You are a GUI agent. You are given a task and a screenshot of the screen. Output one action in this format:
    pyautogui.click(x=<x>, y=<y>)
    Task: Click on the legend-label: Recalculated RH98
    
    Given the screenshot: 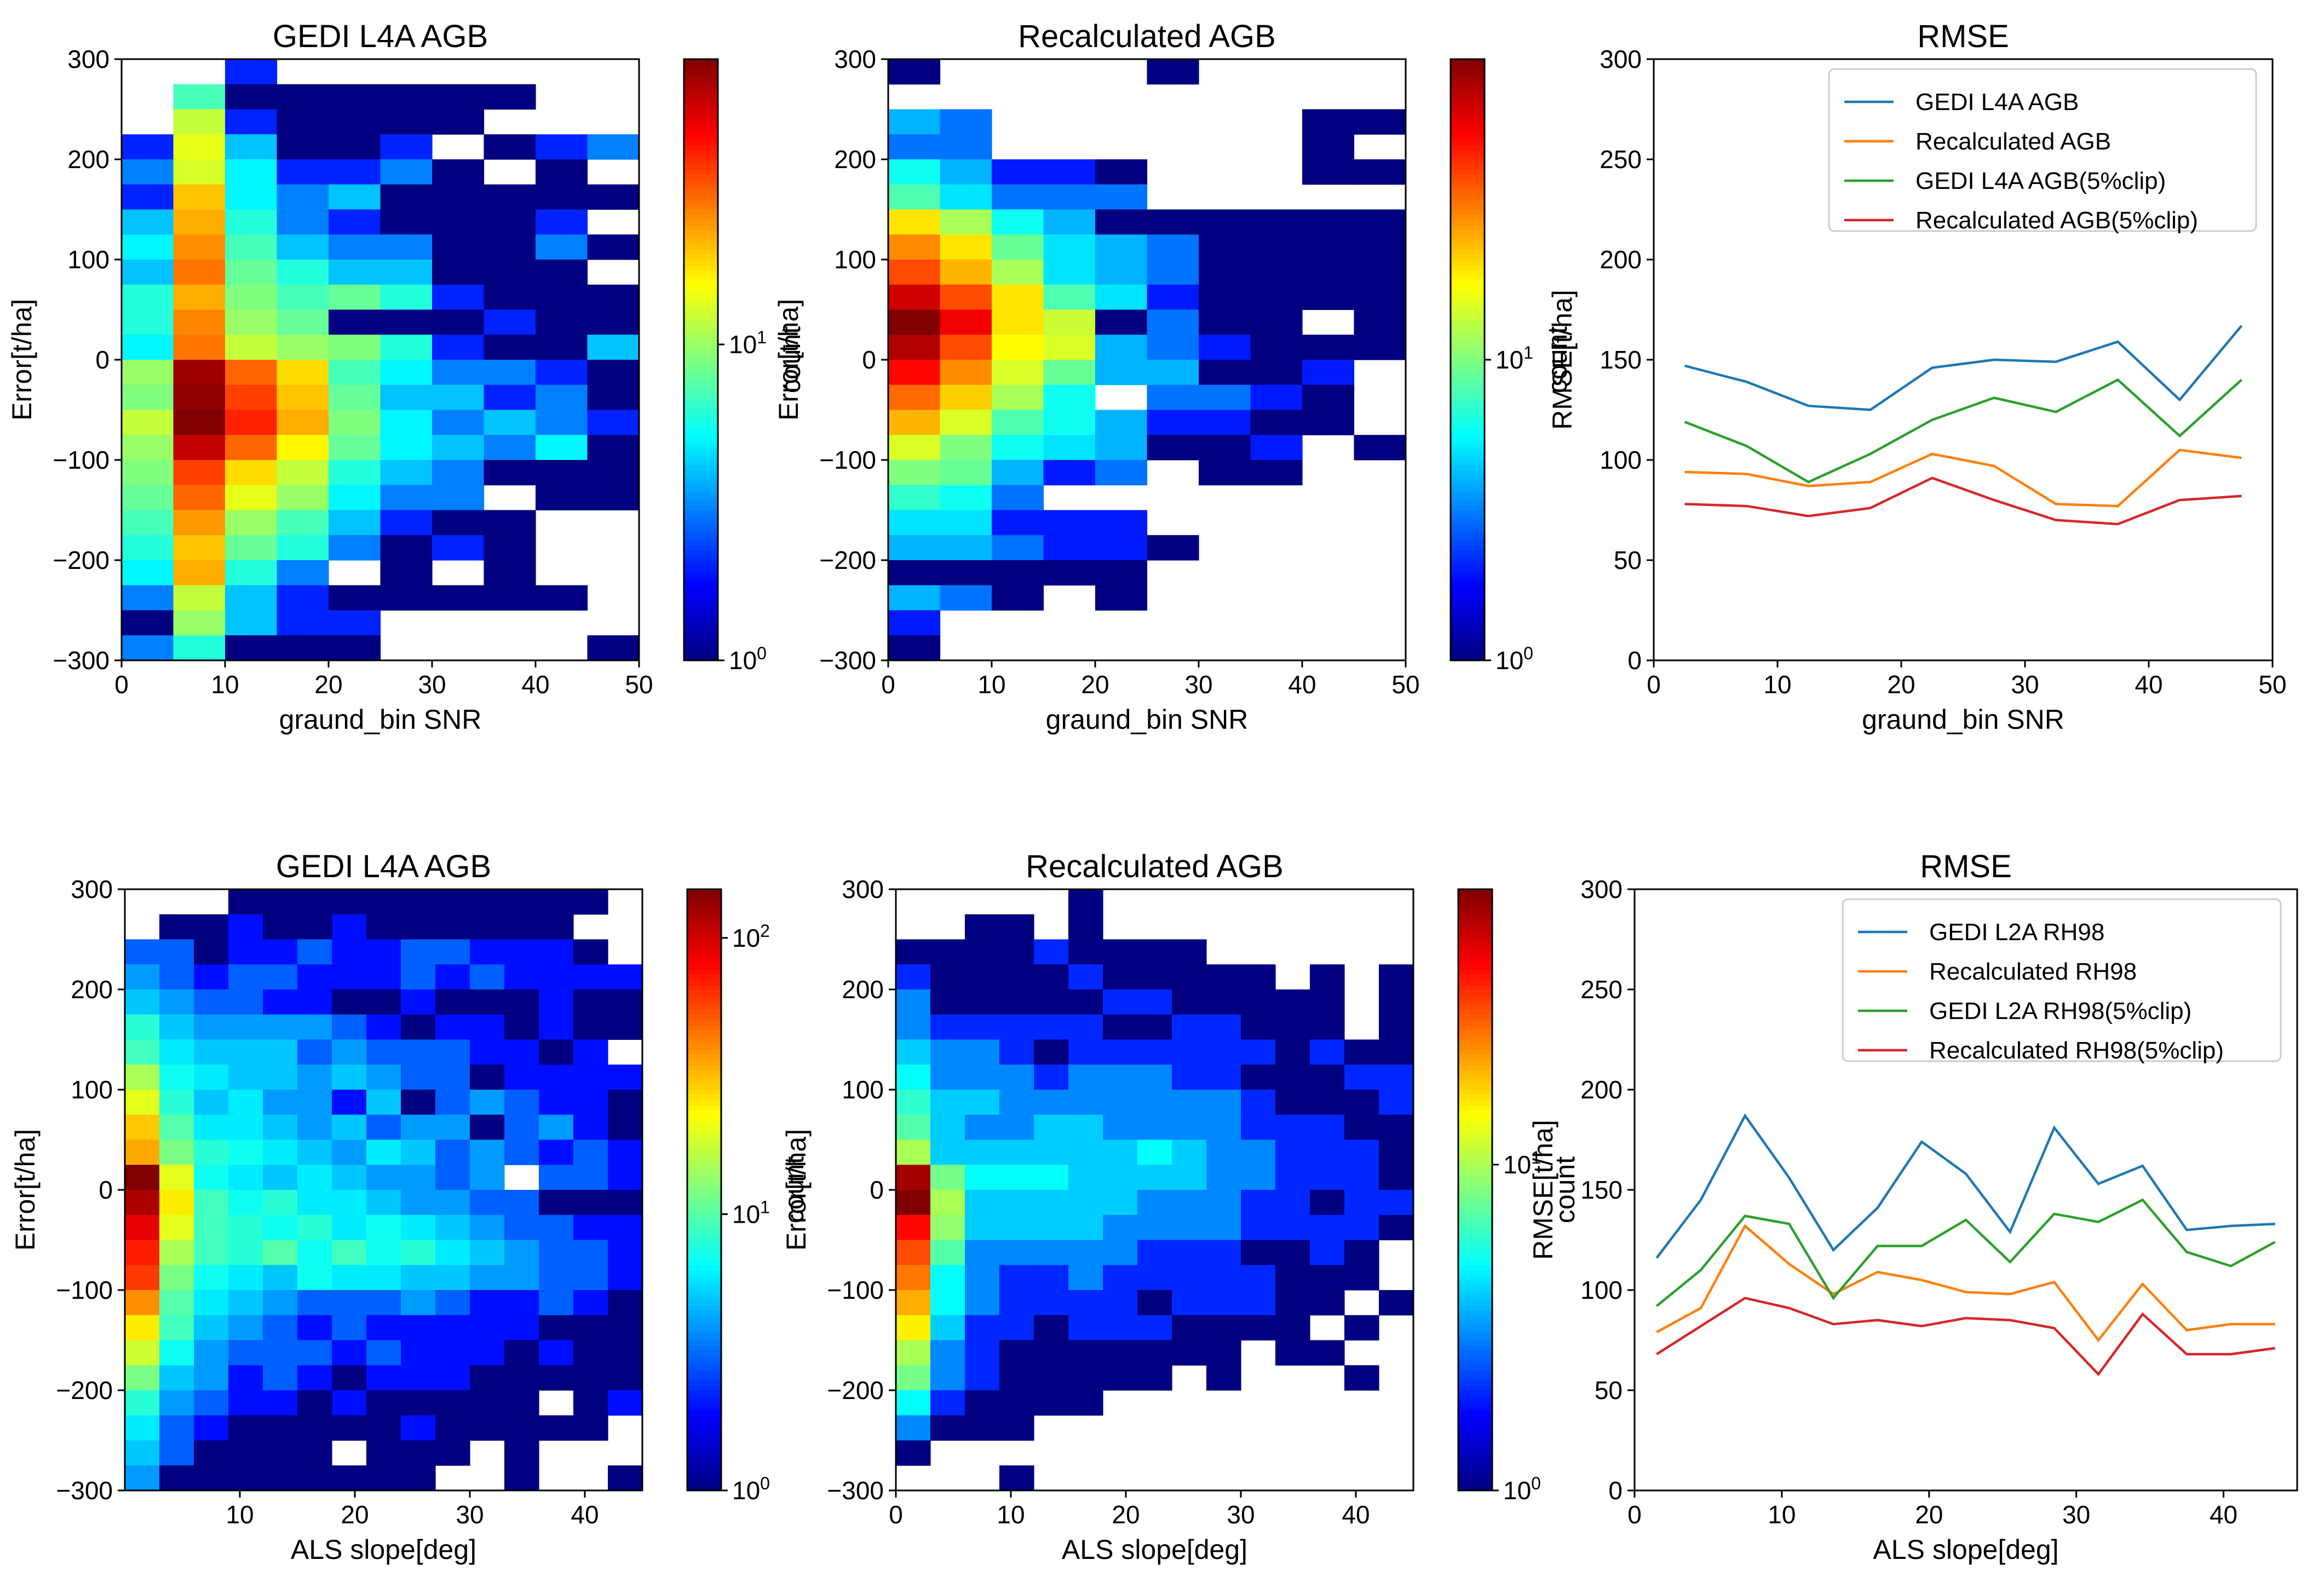 What is the action you would take?
    pyautogui.click(x=2033, y=972)
    